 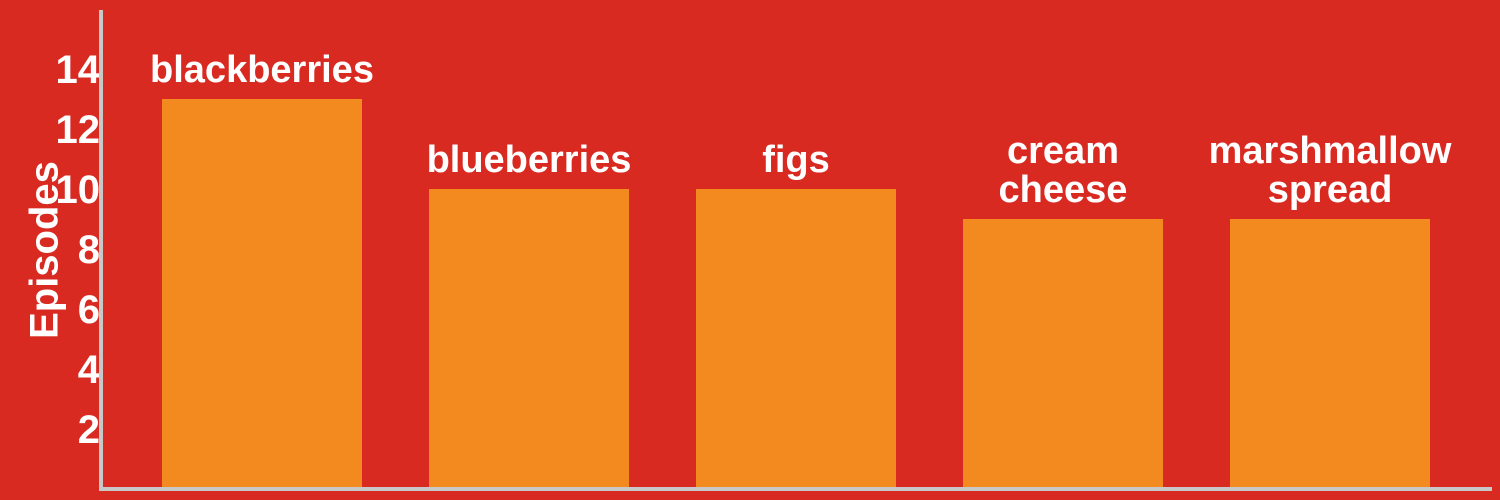 I want to click on y-tick-label: 8, so click(x=89, y=250).